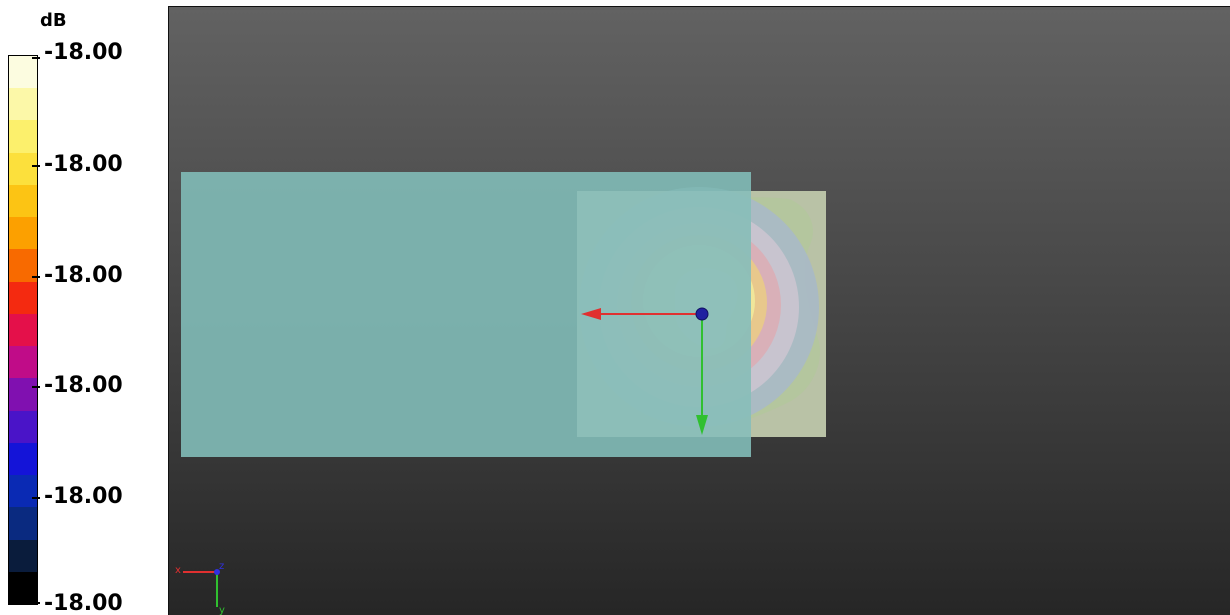 This screenshot has height=615, width=1230. I want to click on axes-gizmo, so click(201, 588).